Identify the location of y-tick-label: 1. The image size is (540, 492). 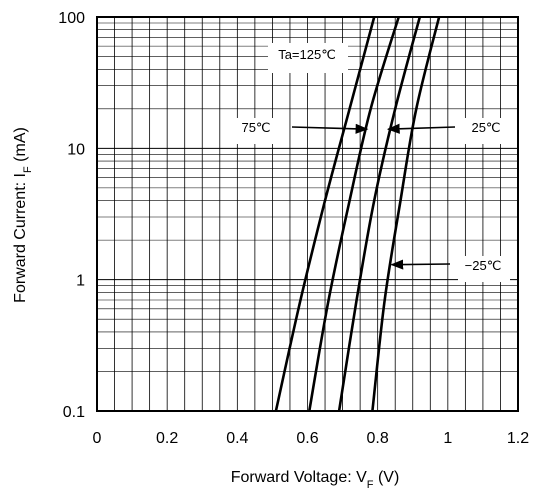
(80, 281).